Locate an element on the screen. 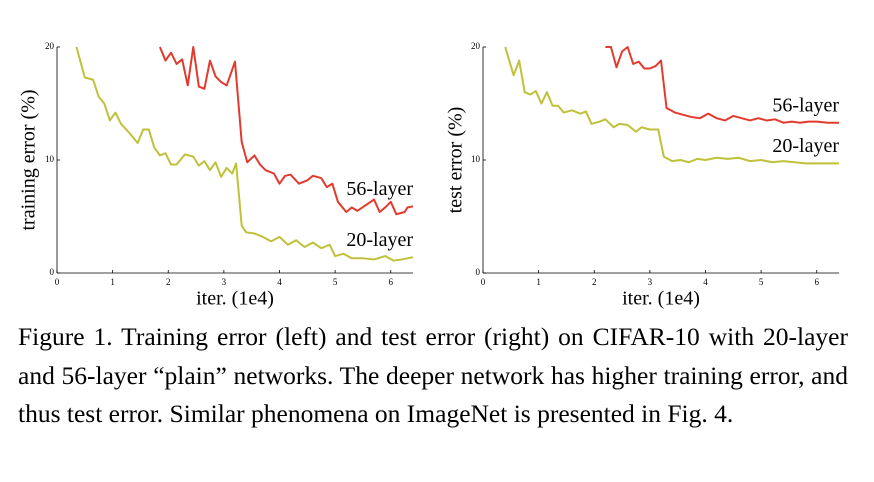  y-axis-label: test error (%) is located at coordinates (456, 160).